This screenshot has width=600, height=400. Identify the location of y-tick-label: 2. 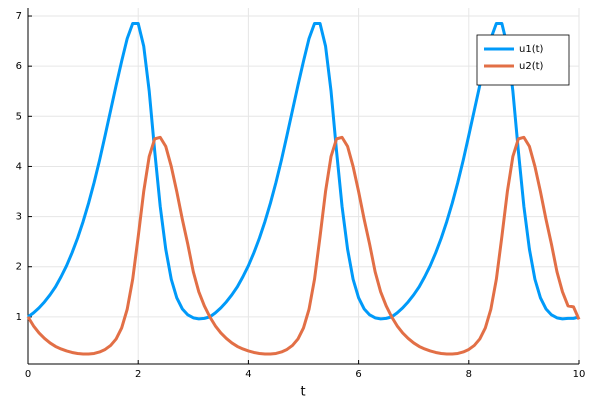
(19, 267).